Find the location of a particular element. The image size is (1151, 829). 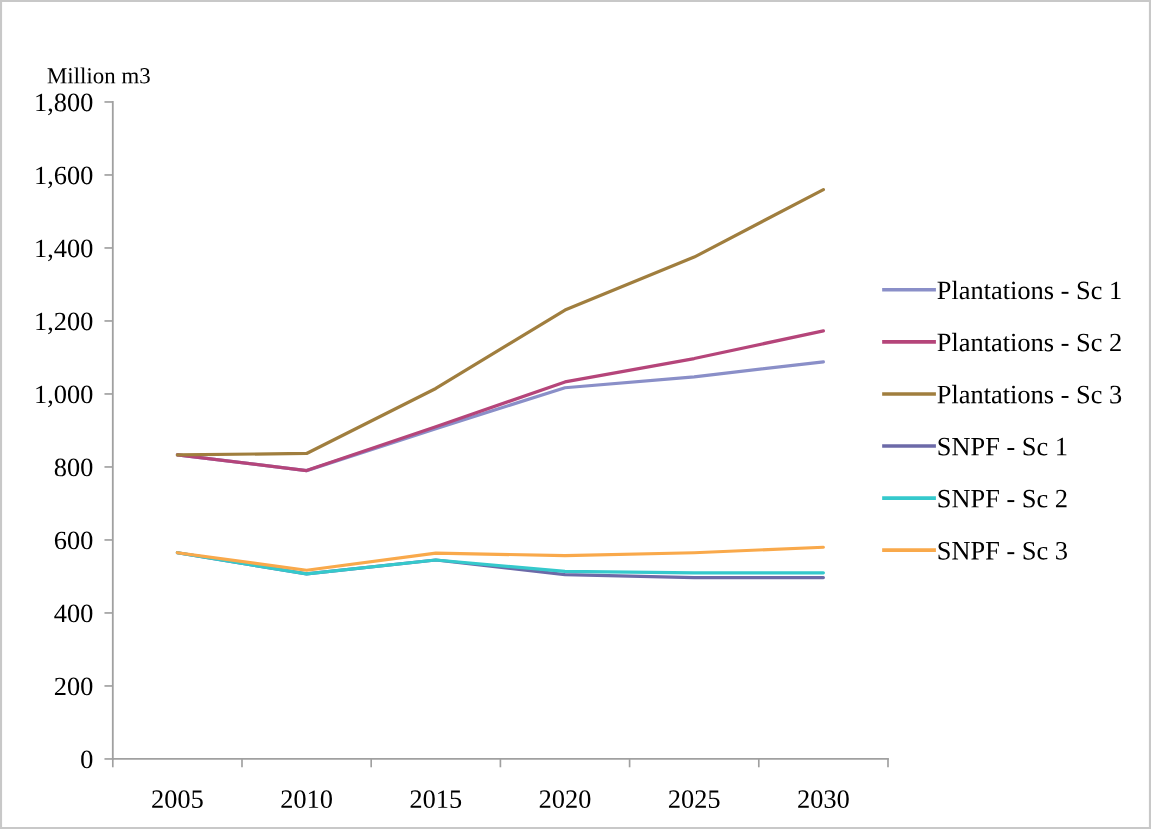

y-tick-label: 600 is located at coordinates (73, 540).